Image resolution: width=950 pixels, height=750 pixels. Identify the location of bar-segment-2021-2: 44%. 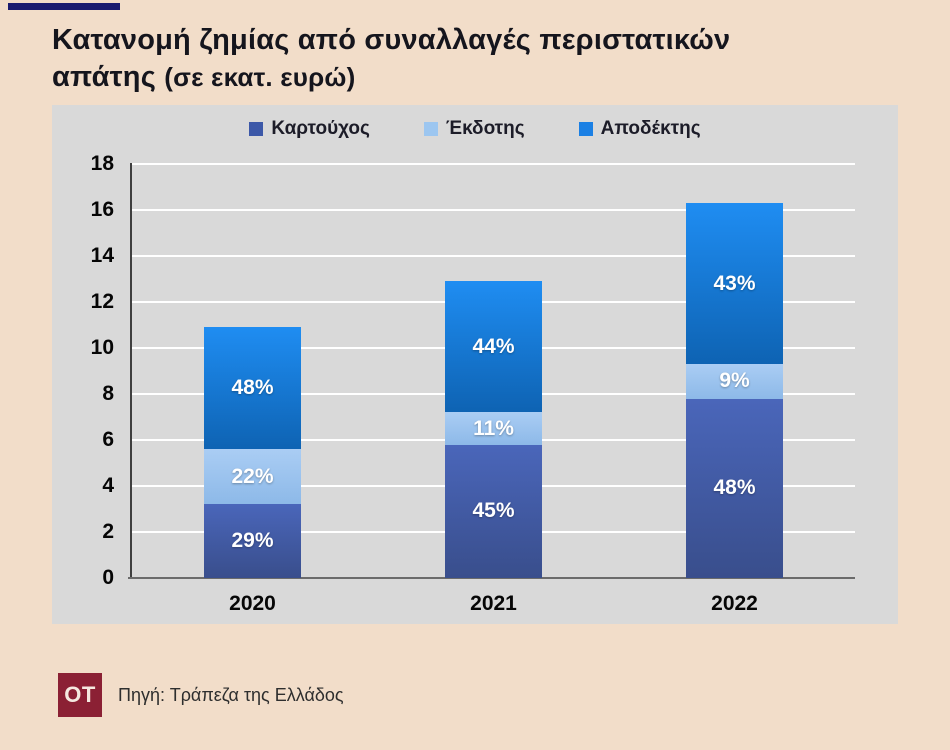
(493, 347).